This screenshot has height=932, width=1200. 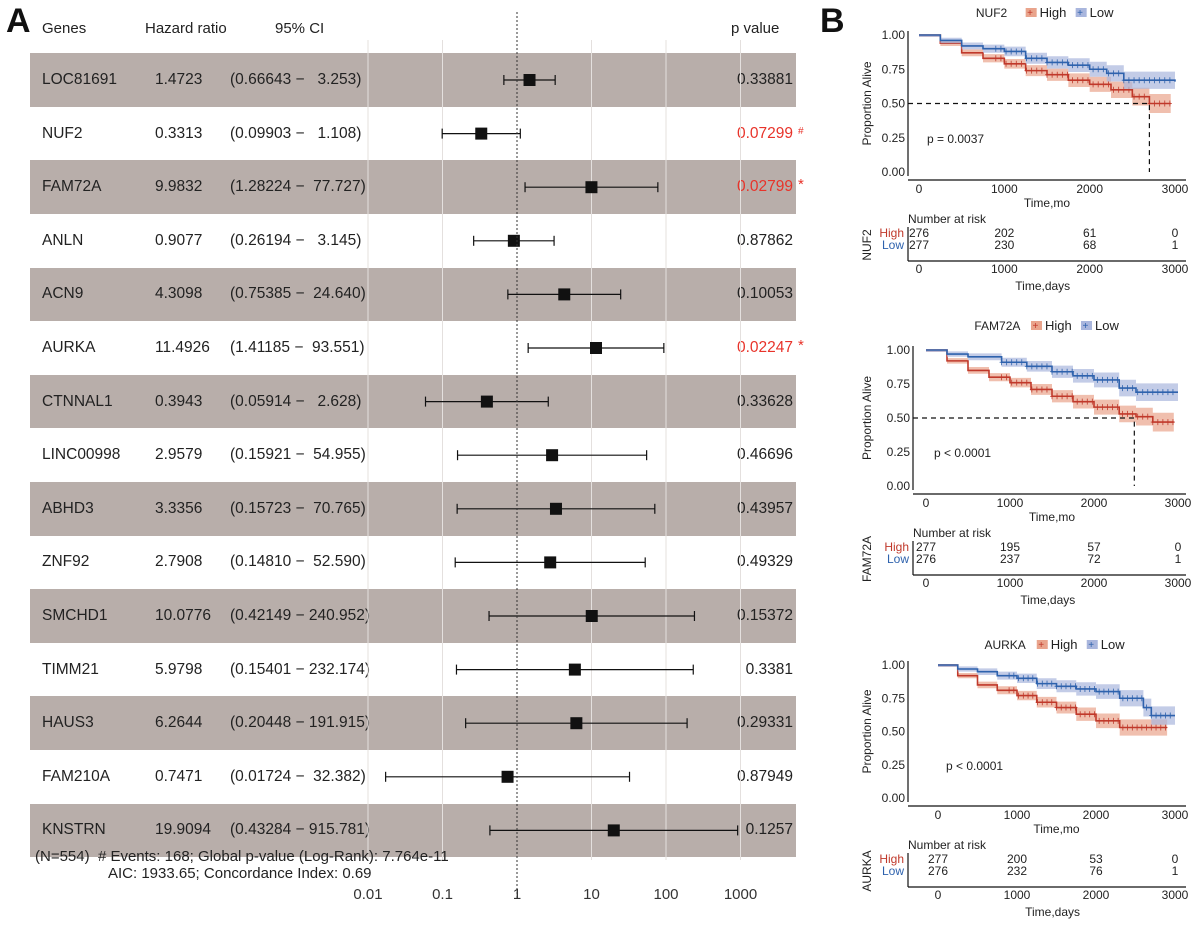 I want to click on x-tick-label: 10, so click(x=591, y=894).